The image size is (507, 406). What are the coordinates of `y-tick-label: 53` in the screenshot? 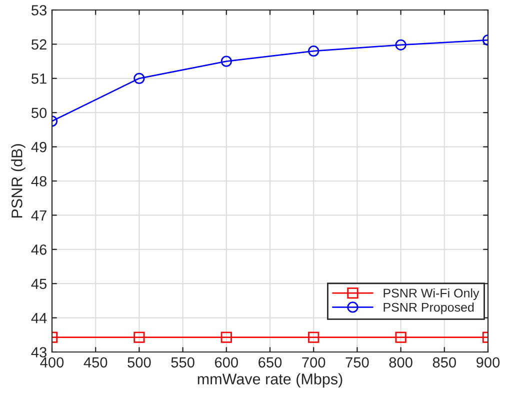 It's located at (39, 10).